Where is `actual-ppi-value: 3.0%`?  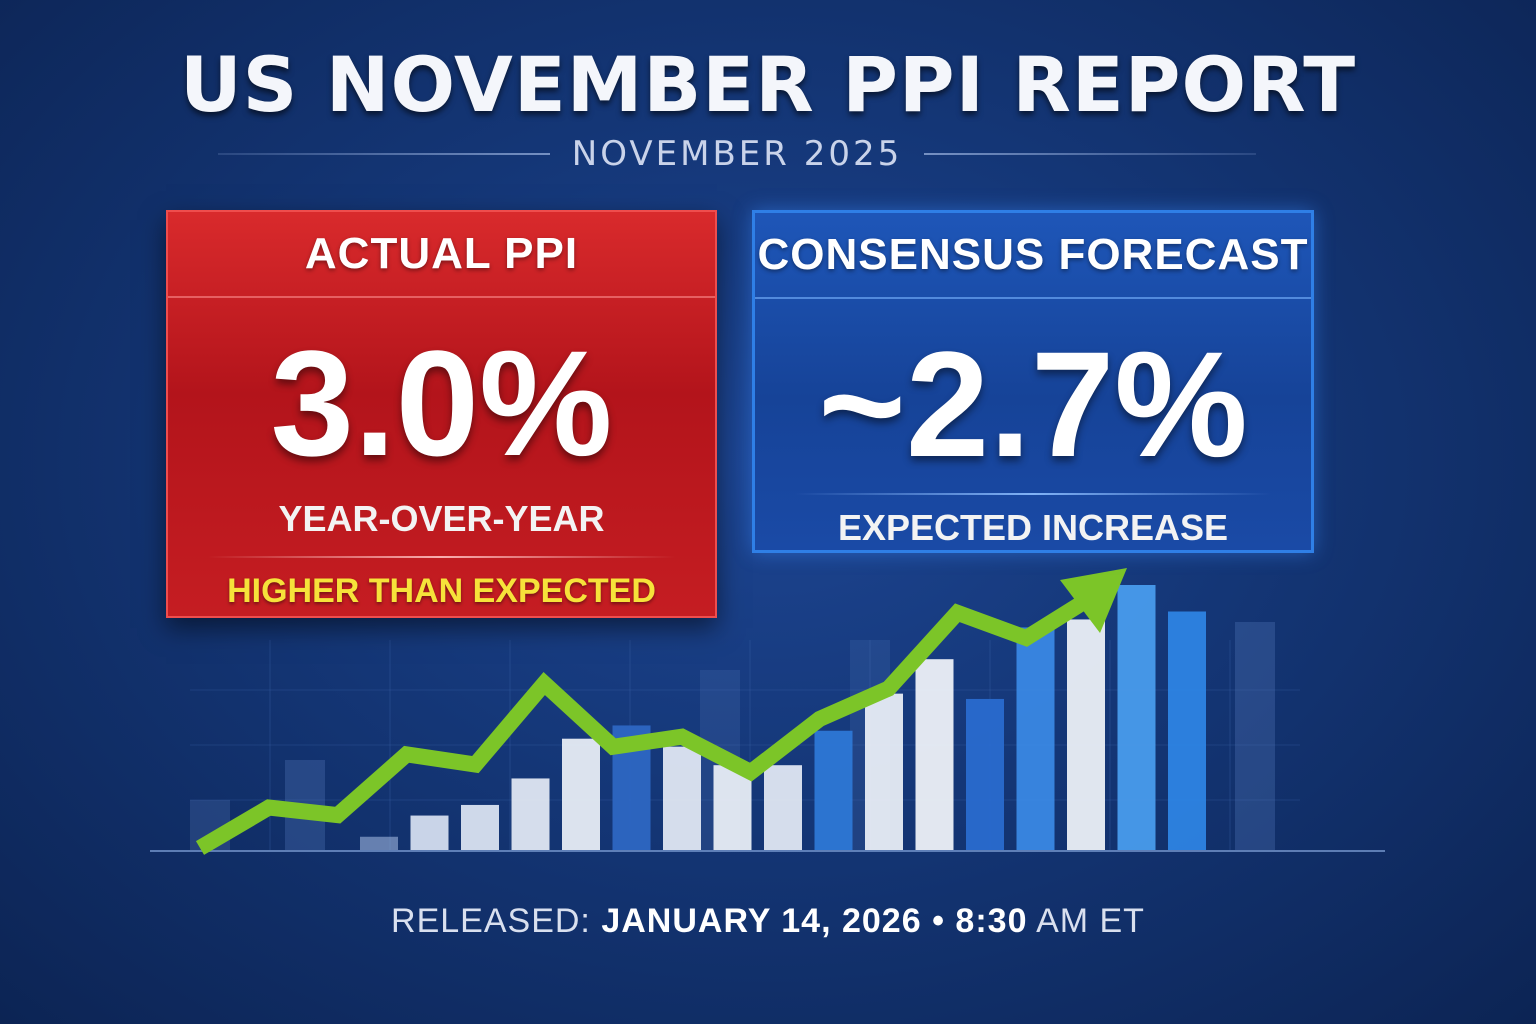
actual-ppi-value: 3.0% is located at coordinates (441, 403).